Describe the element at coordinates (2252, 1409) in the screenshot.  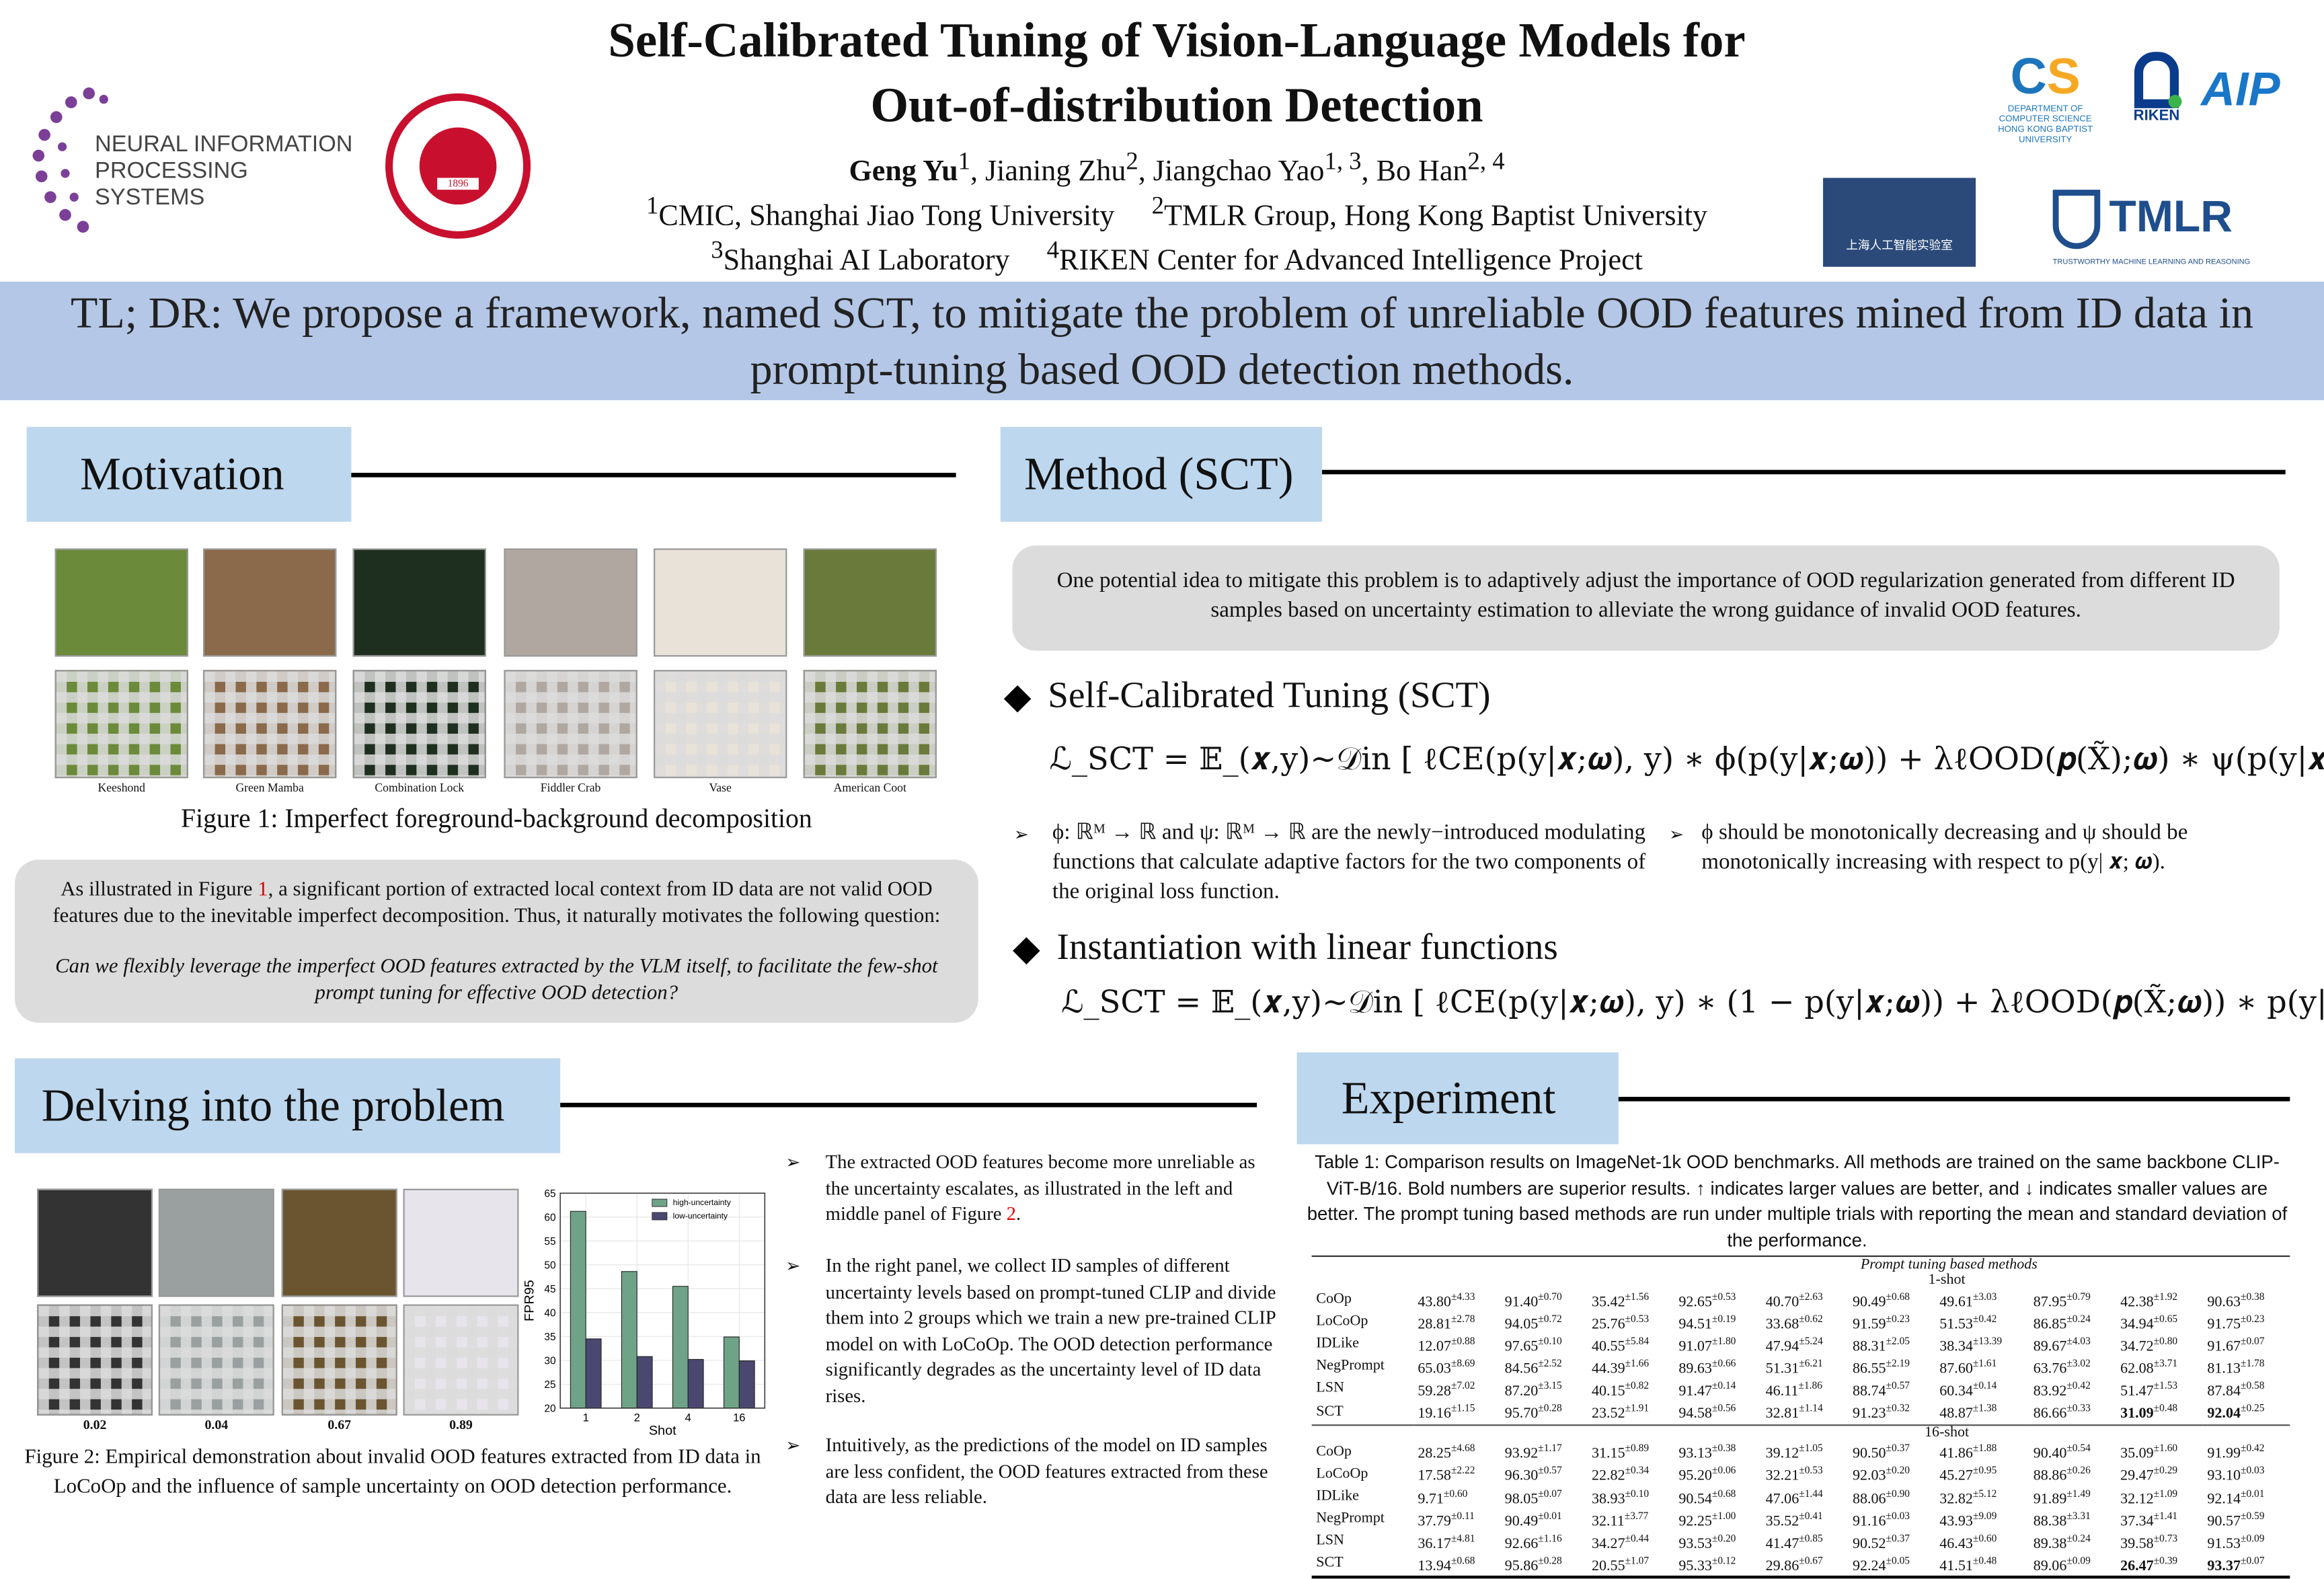
I see `std-value: ±0.25` at that location.